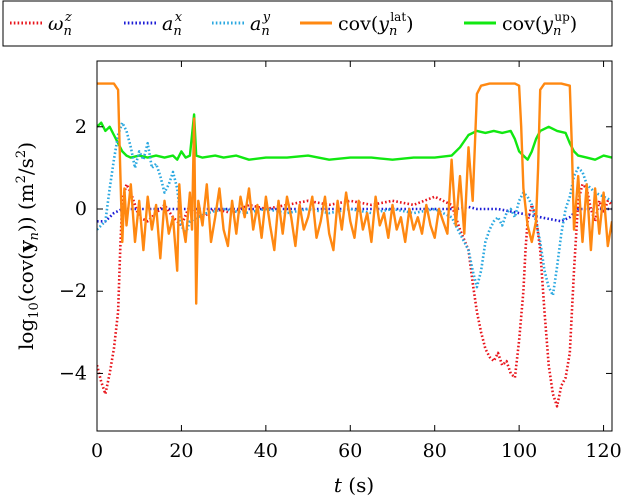 The image size is (624, 501). I want to click on x-tick-label: 60, so click(350, 451).